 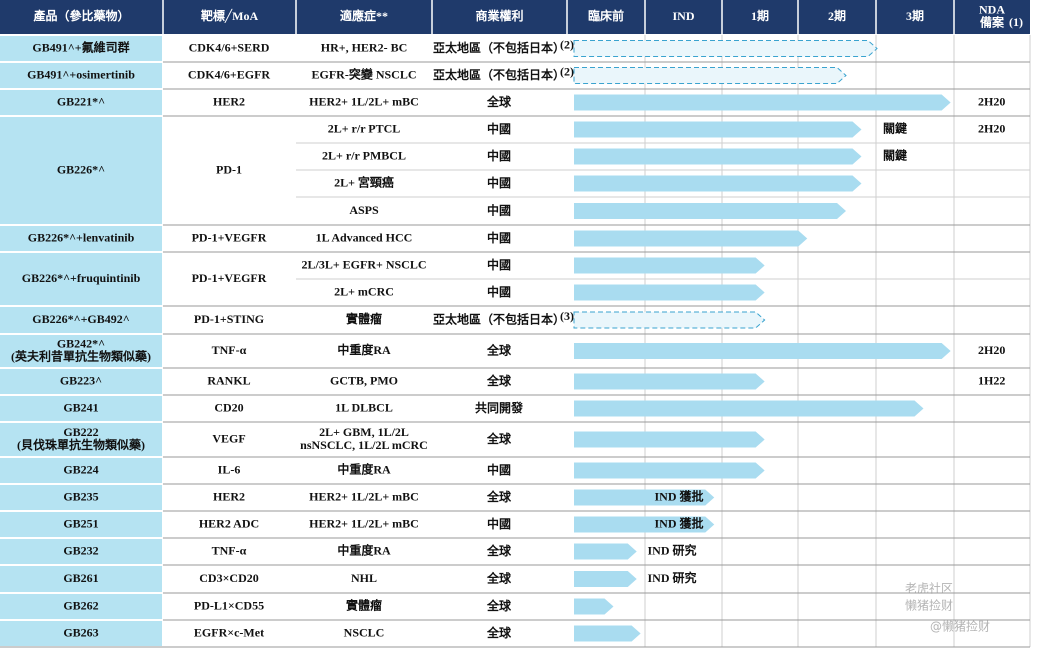 What do you see at coordinates (229, 632) in the screenshot?
I see `target: EGFR×c-Met` at bounding box center [229, 632].